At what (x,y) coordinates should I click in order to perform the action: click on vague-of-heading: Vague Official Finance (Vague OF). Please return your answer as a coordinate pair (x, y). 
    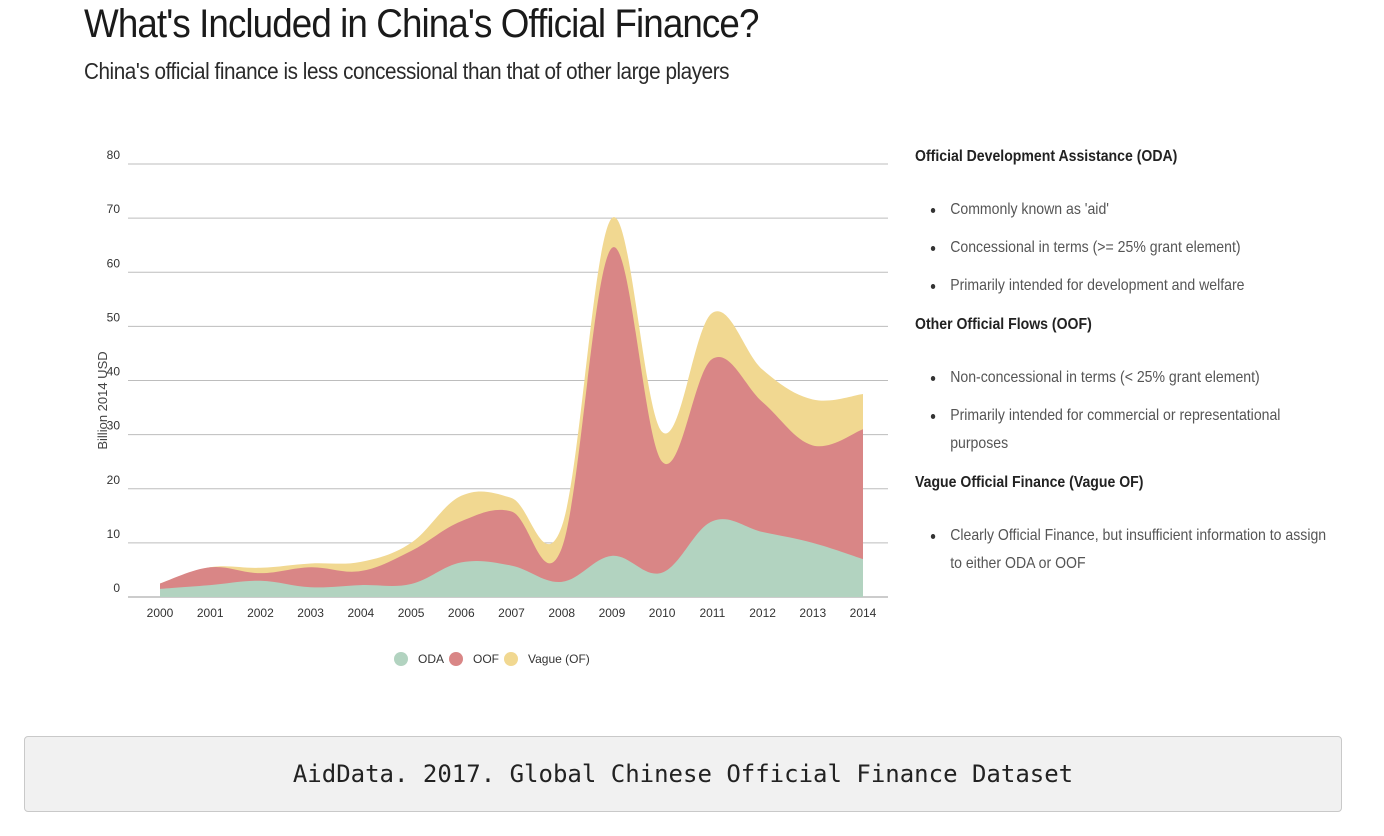
    Looking at the image, I should click on (1029, 482).